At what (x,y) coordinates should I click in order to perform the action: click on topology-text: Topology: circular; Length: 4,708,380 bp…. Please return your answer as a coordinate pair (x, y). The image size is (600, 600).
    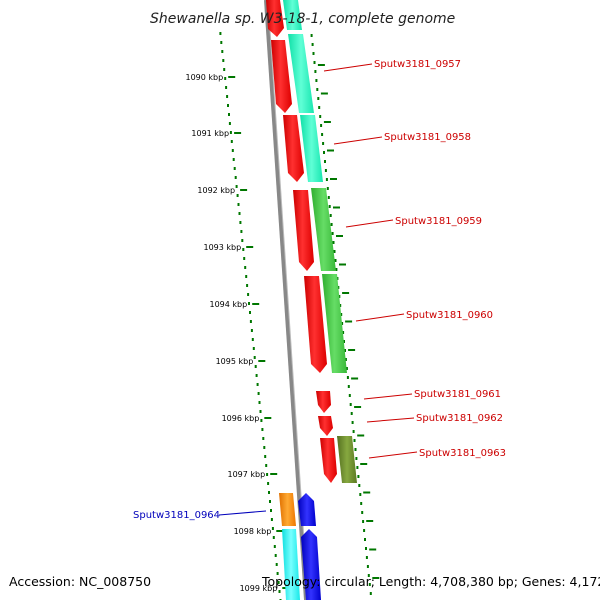
    Looking at the image, I should click on (430, 581).